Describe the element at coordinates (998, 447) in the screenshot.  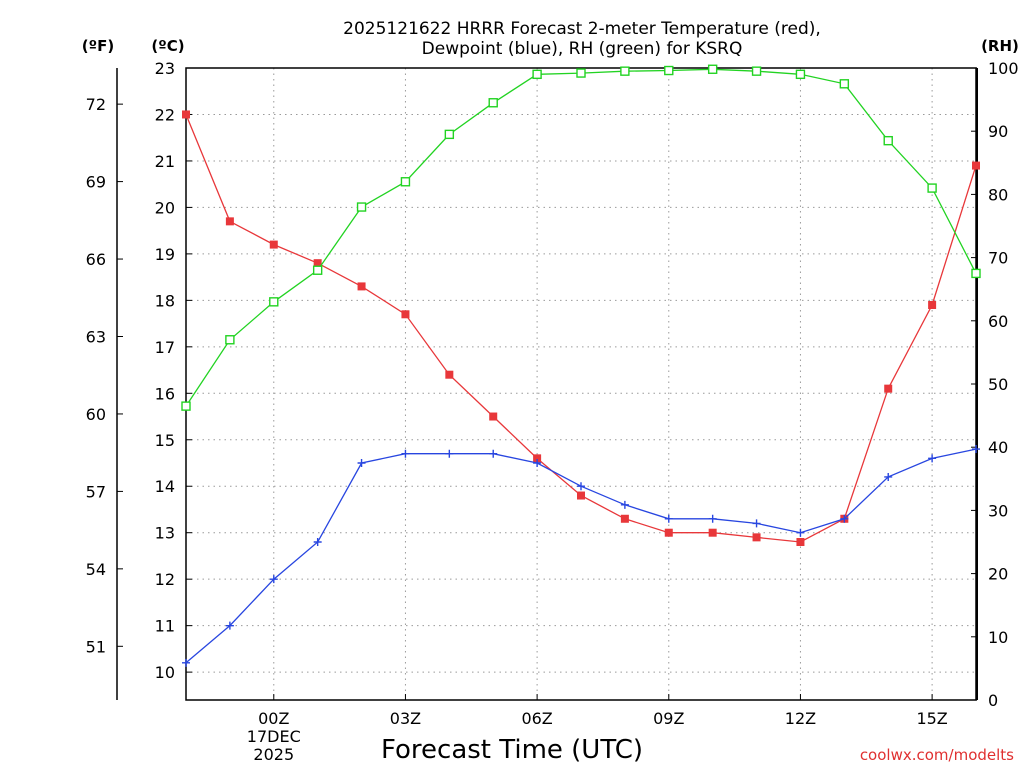
I see `rh-tick-label: 40` at that location.